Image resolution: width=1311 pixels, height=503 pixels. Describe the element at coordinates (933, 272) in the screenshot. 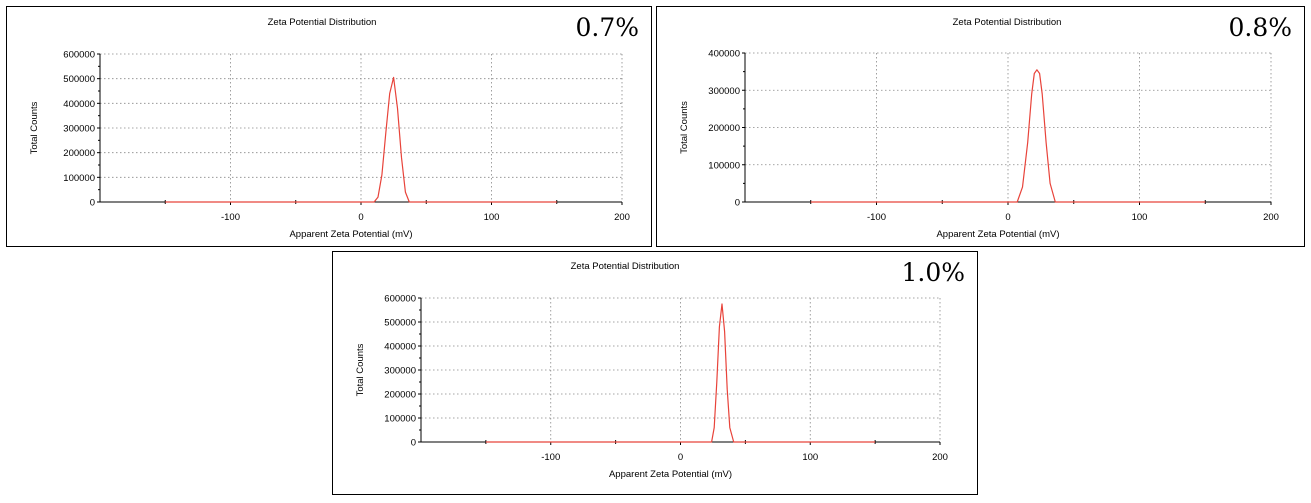

I see `panel-label: 1.0%` at that location.